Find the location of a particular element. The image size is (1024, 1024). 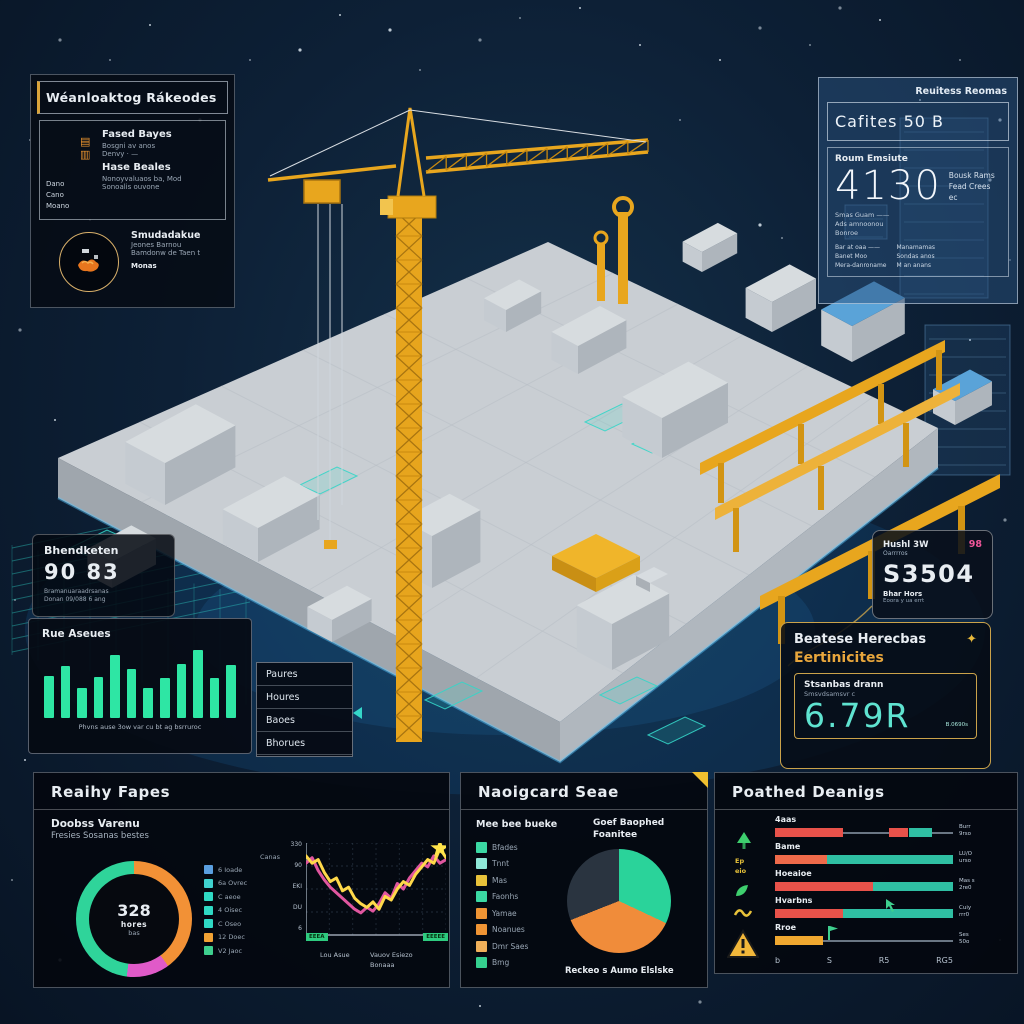

row-value: Mas s 2re0 is located at coordinates (967, 884).